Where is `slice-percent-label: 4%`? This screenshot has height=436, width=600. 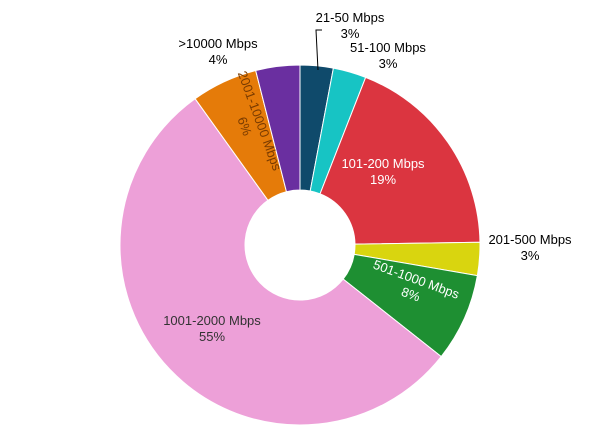 slice-percent-label: 4% is located at coordinates (218, 59).